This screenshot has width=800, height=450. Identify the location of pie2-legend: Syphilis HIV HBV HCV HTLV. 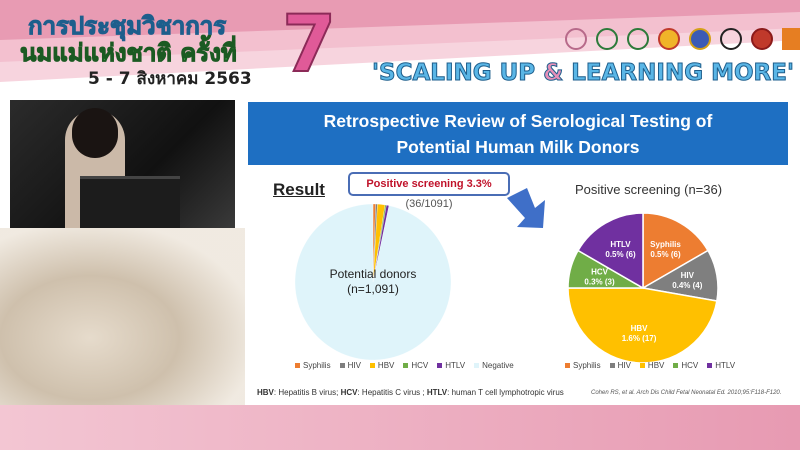
(650, 365).